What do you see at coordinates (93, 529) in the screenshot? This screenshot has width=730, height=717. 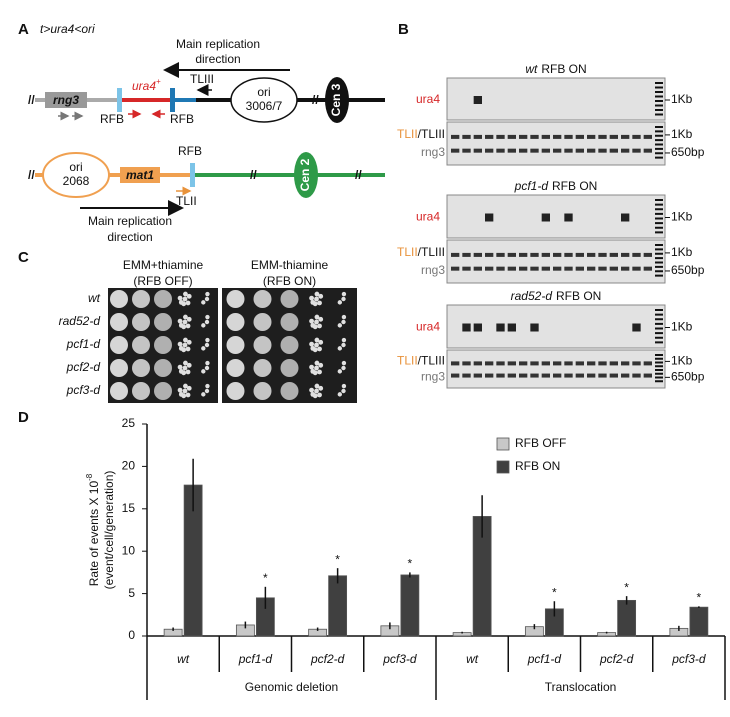 I see `y-axis-label: Rate of events X 10-8` at bounding box center [93, 529].